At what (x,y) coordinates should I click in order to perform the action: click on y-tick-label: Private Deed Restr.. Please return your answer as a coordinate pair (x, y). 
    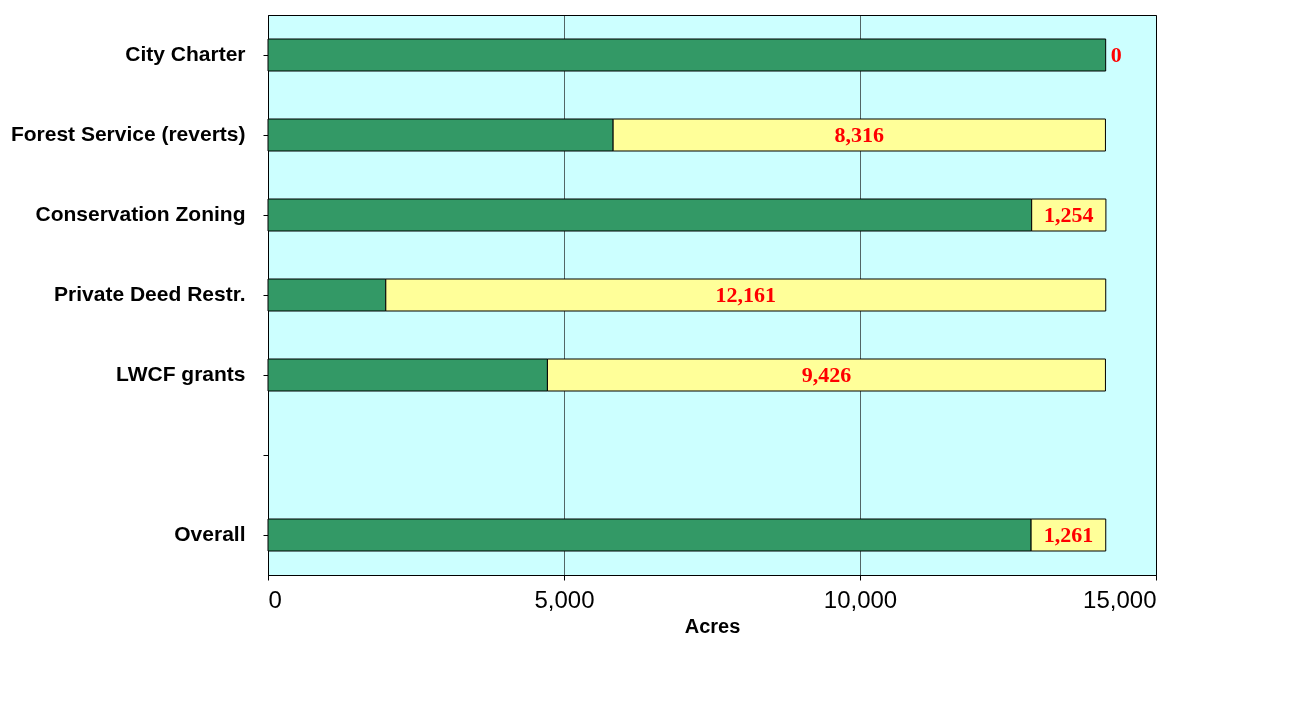
    Looking at the image, I should click on (150, 293).